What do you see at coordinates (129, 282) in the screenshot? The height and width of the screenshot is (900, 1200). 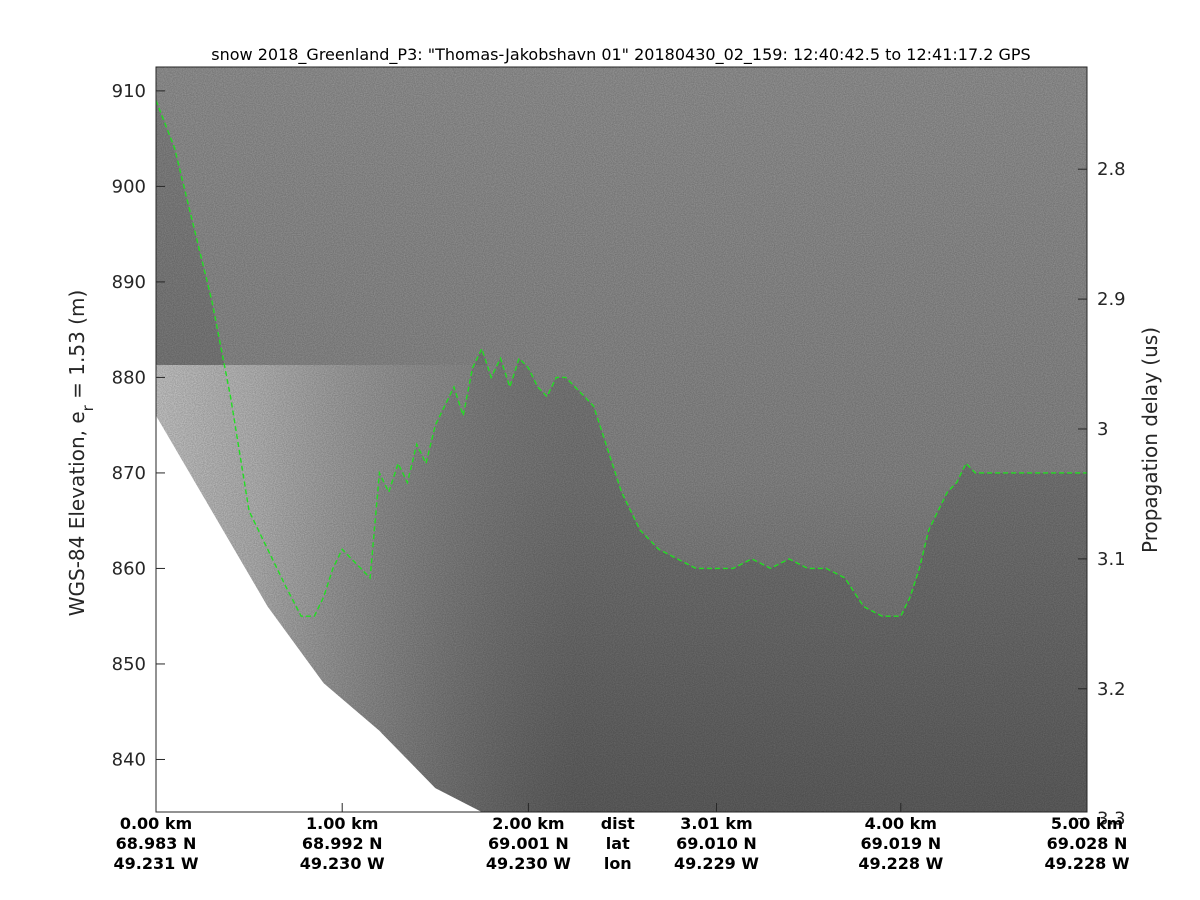 I see `y-tick-label: 890` at bounding box center [129, 282].